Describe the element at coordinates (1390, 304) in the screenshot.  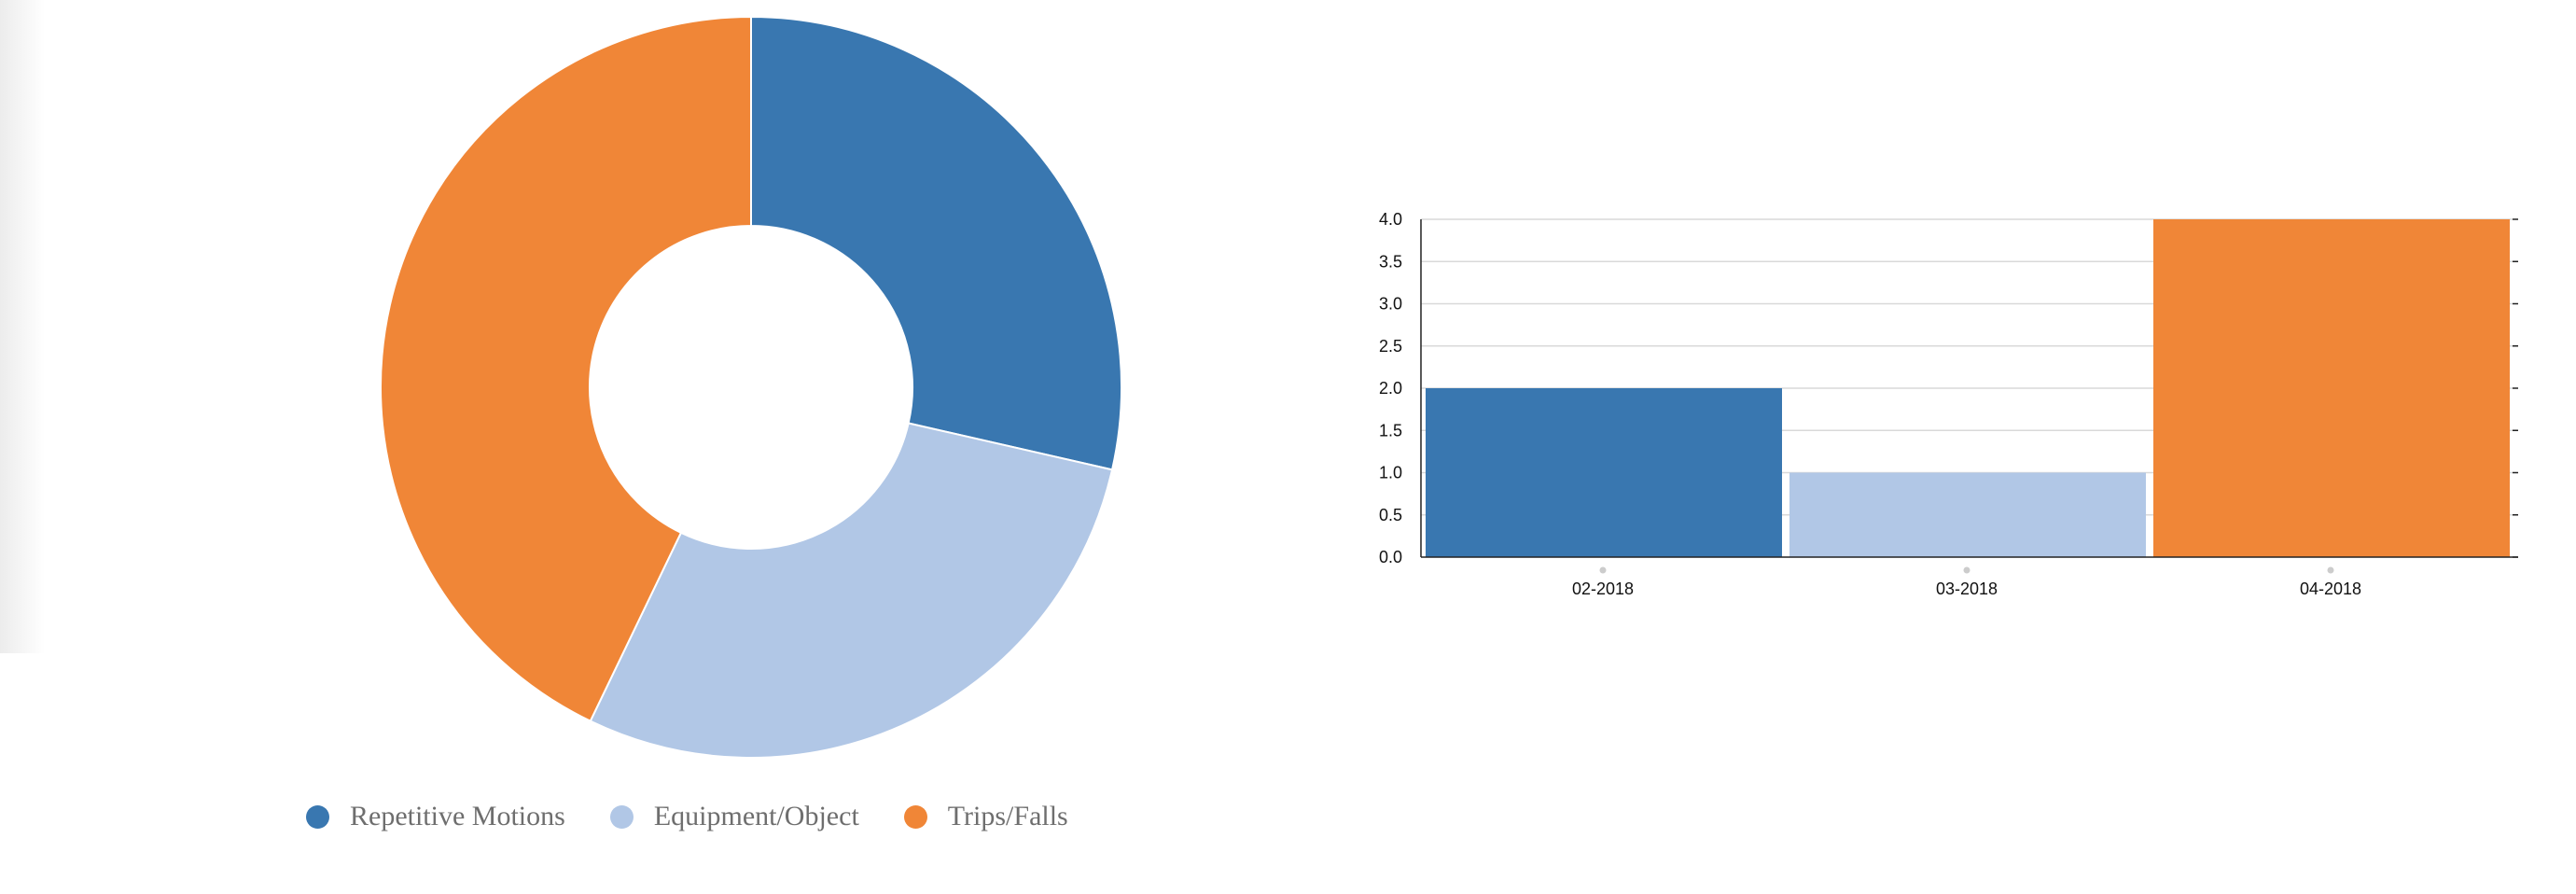
I see `y-tick-label: 3.0` at that location.